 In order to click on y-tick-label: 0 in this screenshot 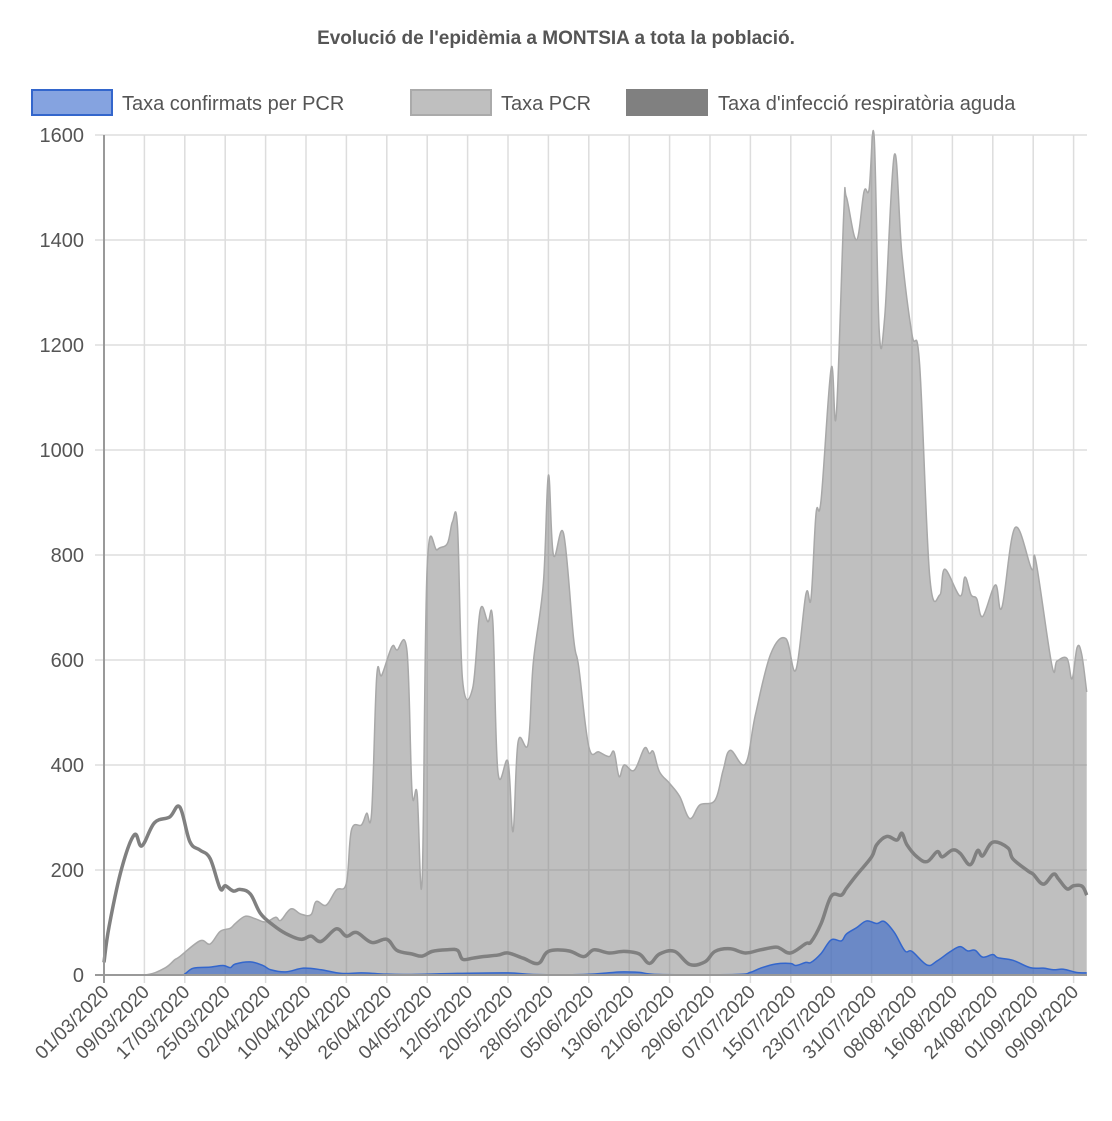, I will do `click(78, 976)`.